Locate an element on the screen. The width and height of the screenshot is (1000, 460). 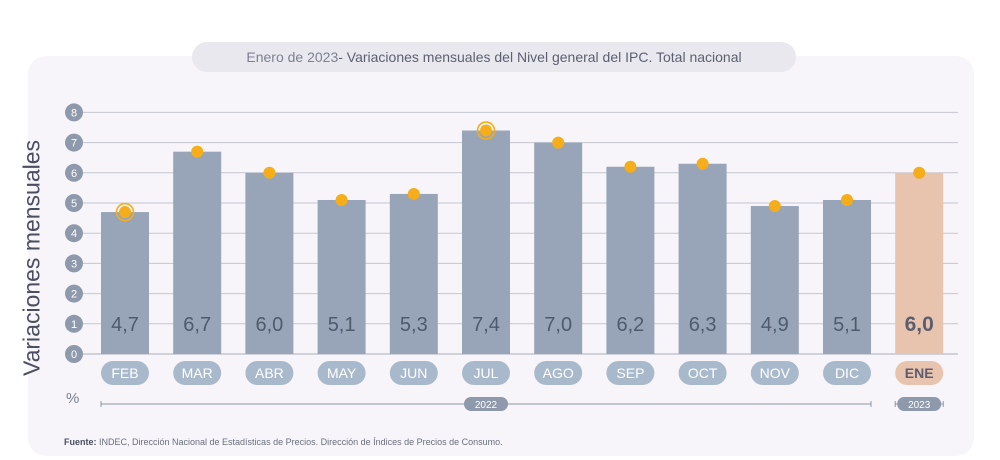
marker-feb is located at coordinates (125, 212).